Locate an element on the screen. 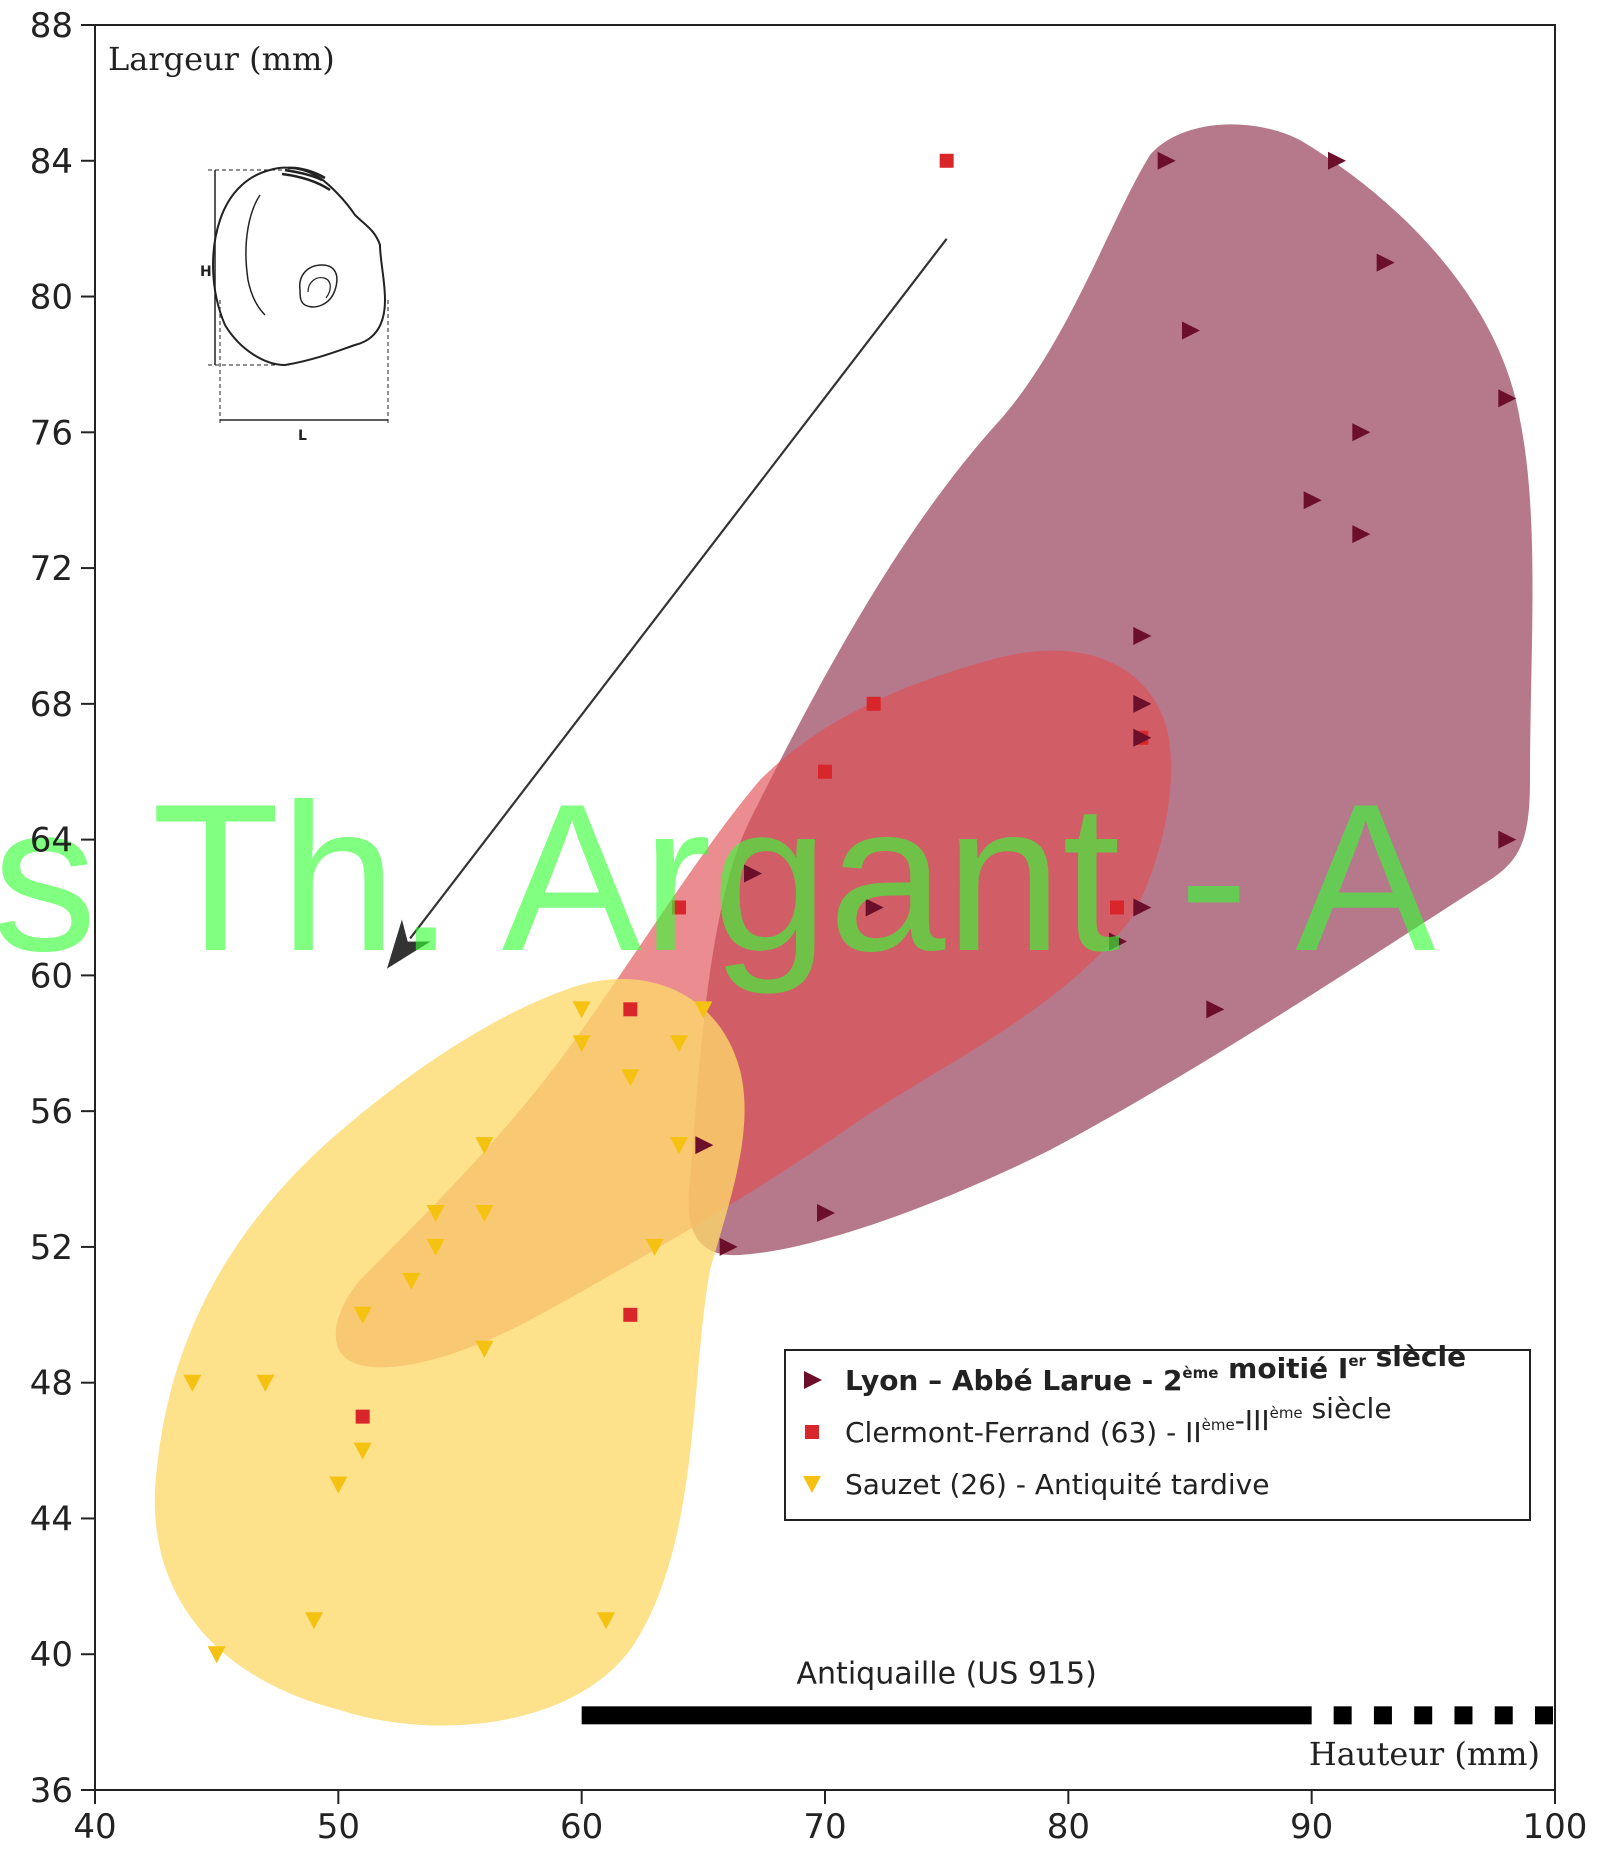 The width and height of the screenshot is (1616, 1862). trend-arrow is located at coordinates (678, 589).